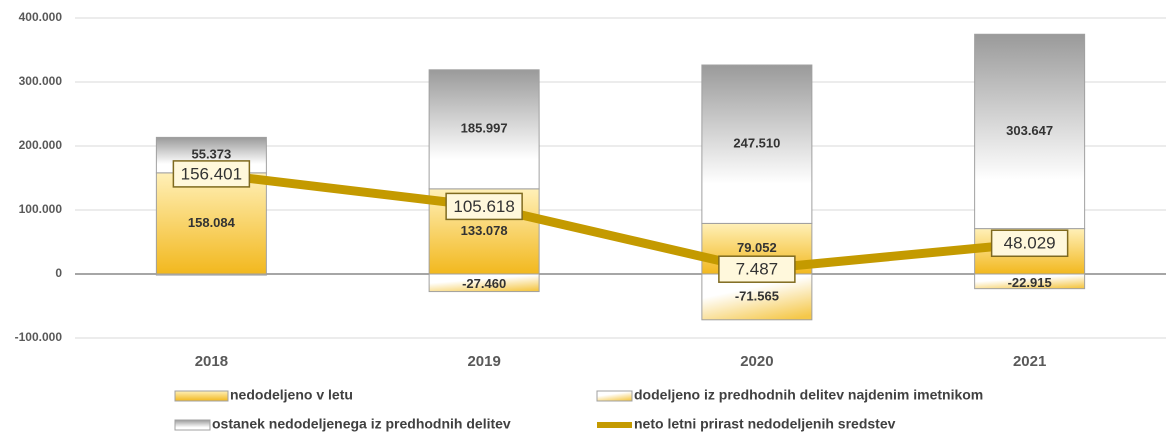  I want to click on data-label: 247.510, so click(756, 143).